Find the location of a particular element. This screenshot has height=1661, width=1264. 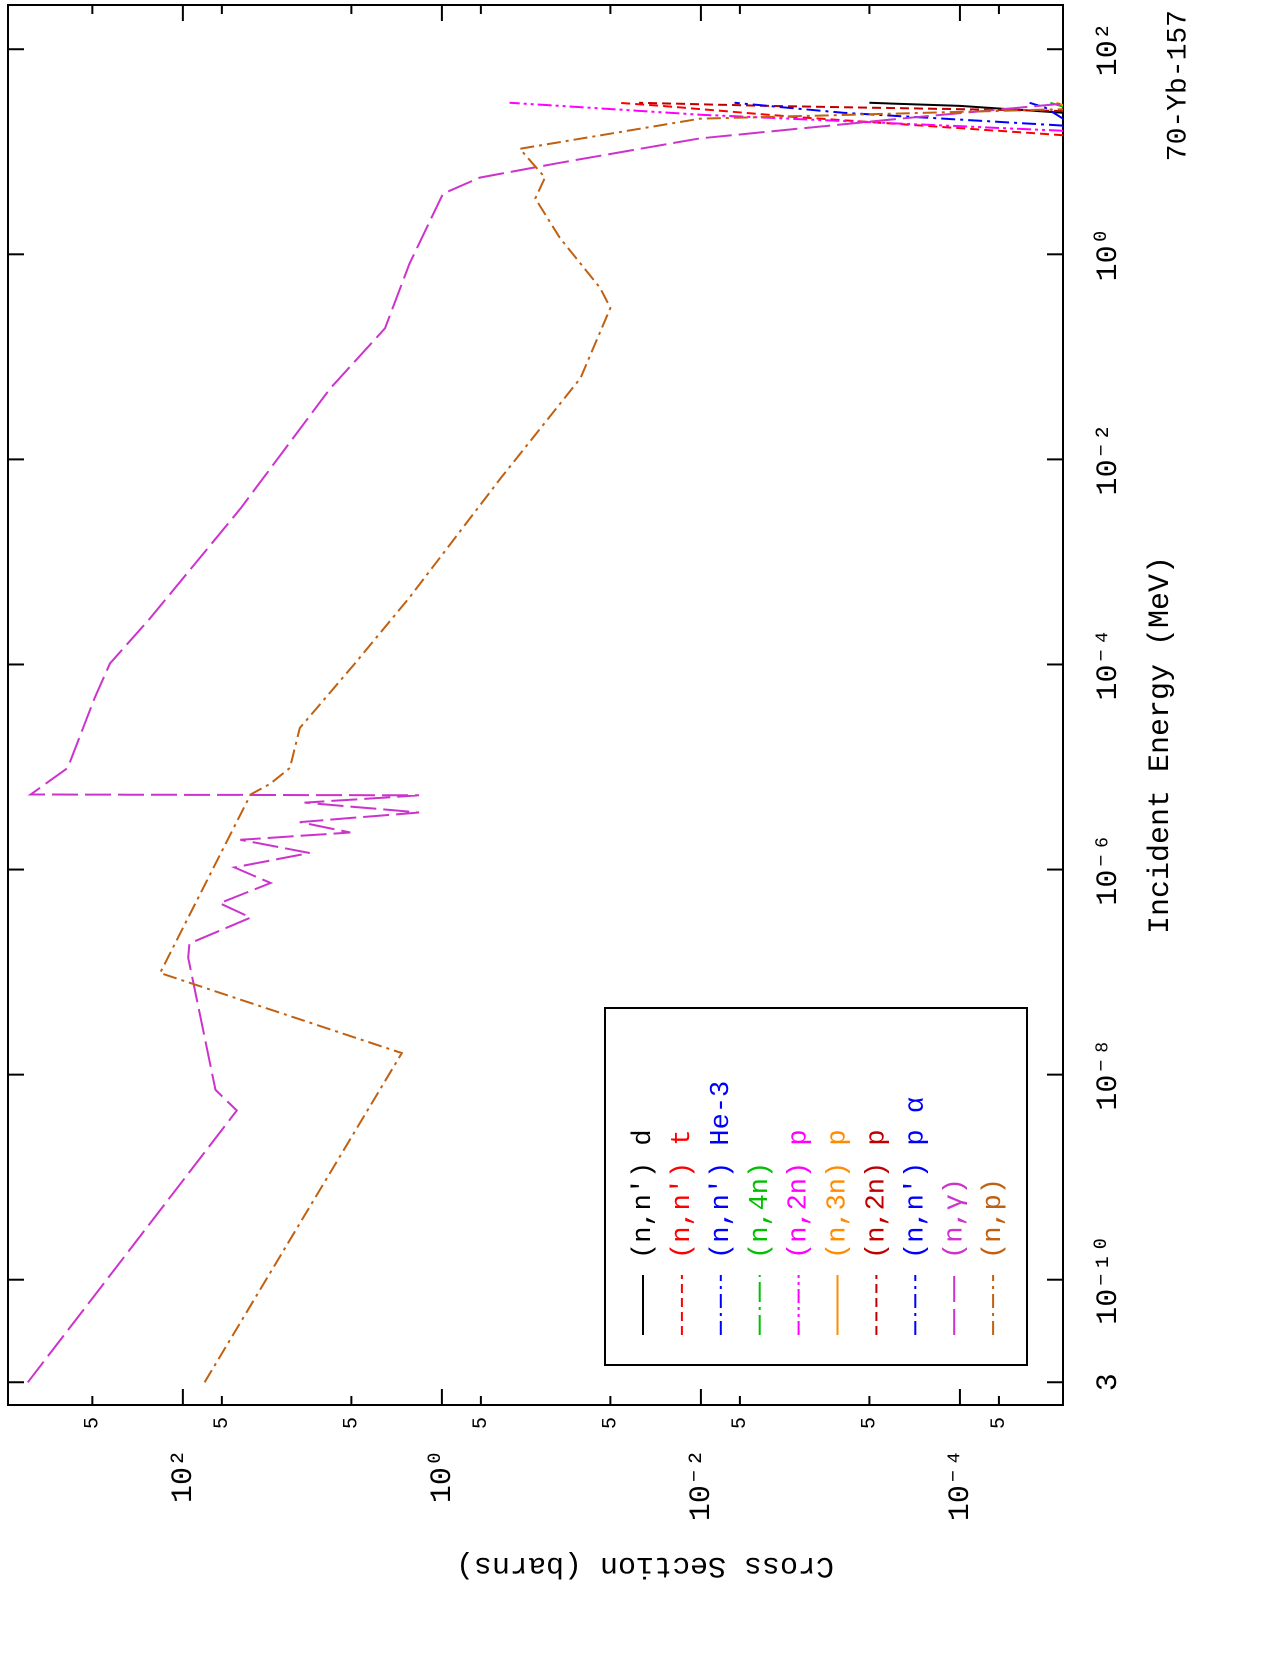

legend-label: (n,γ) is located at coordinates (955, 1218).